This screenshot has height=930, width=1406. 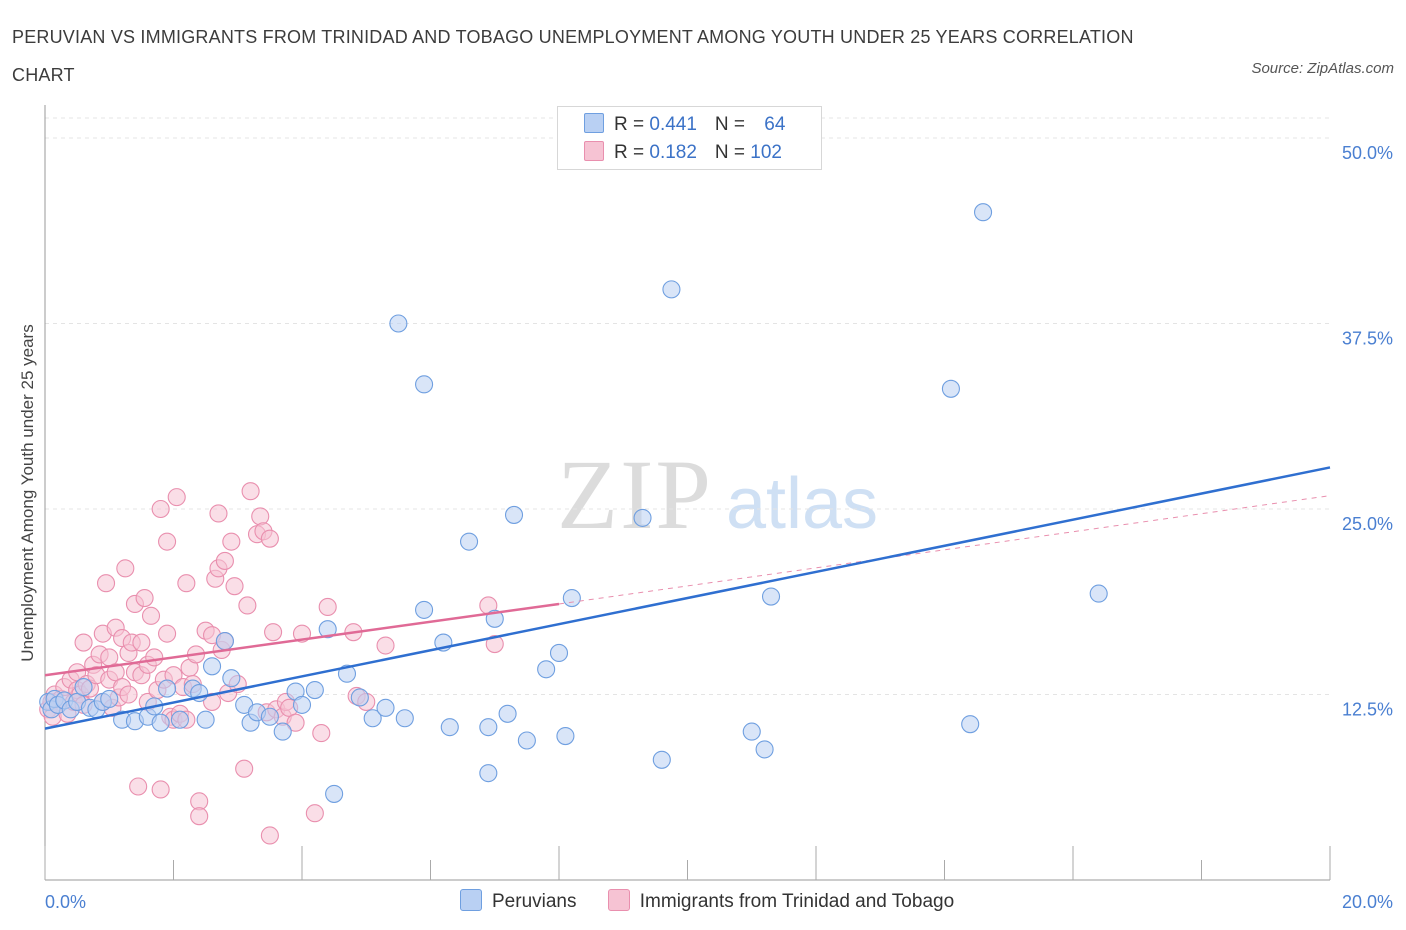 I want to click on x-tick-label: 20.0%, so click(x=1367, y=902).